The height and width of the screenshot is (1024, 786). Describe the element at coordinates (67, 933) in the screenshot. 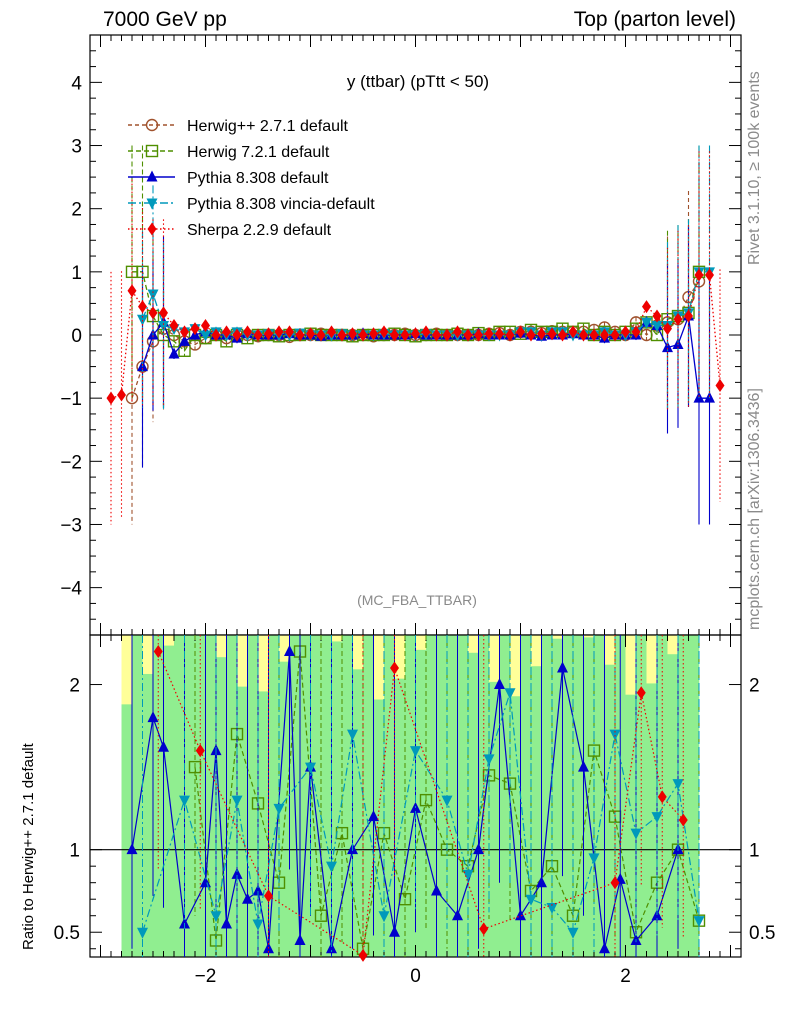

I see `y-tick-label: 0.5` at that location.